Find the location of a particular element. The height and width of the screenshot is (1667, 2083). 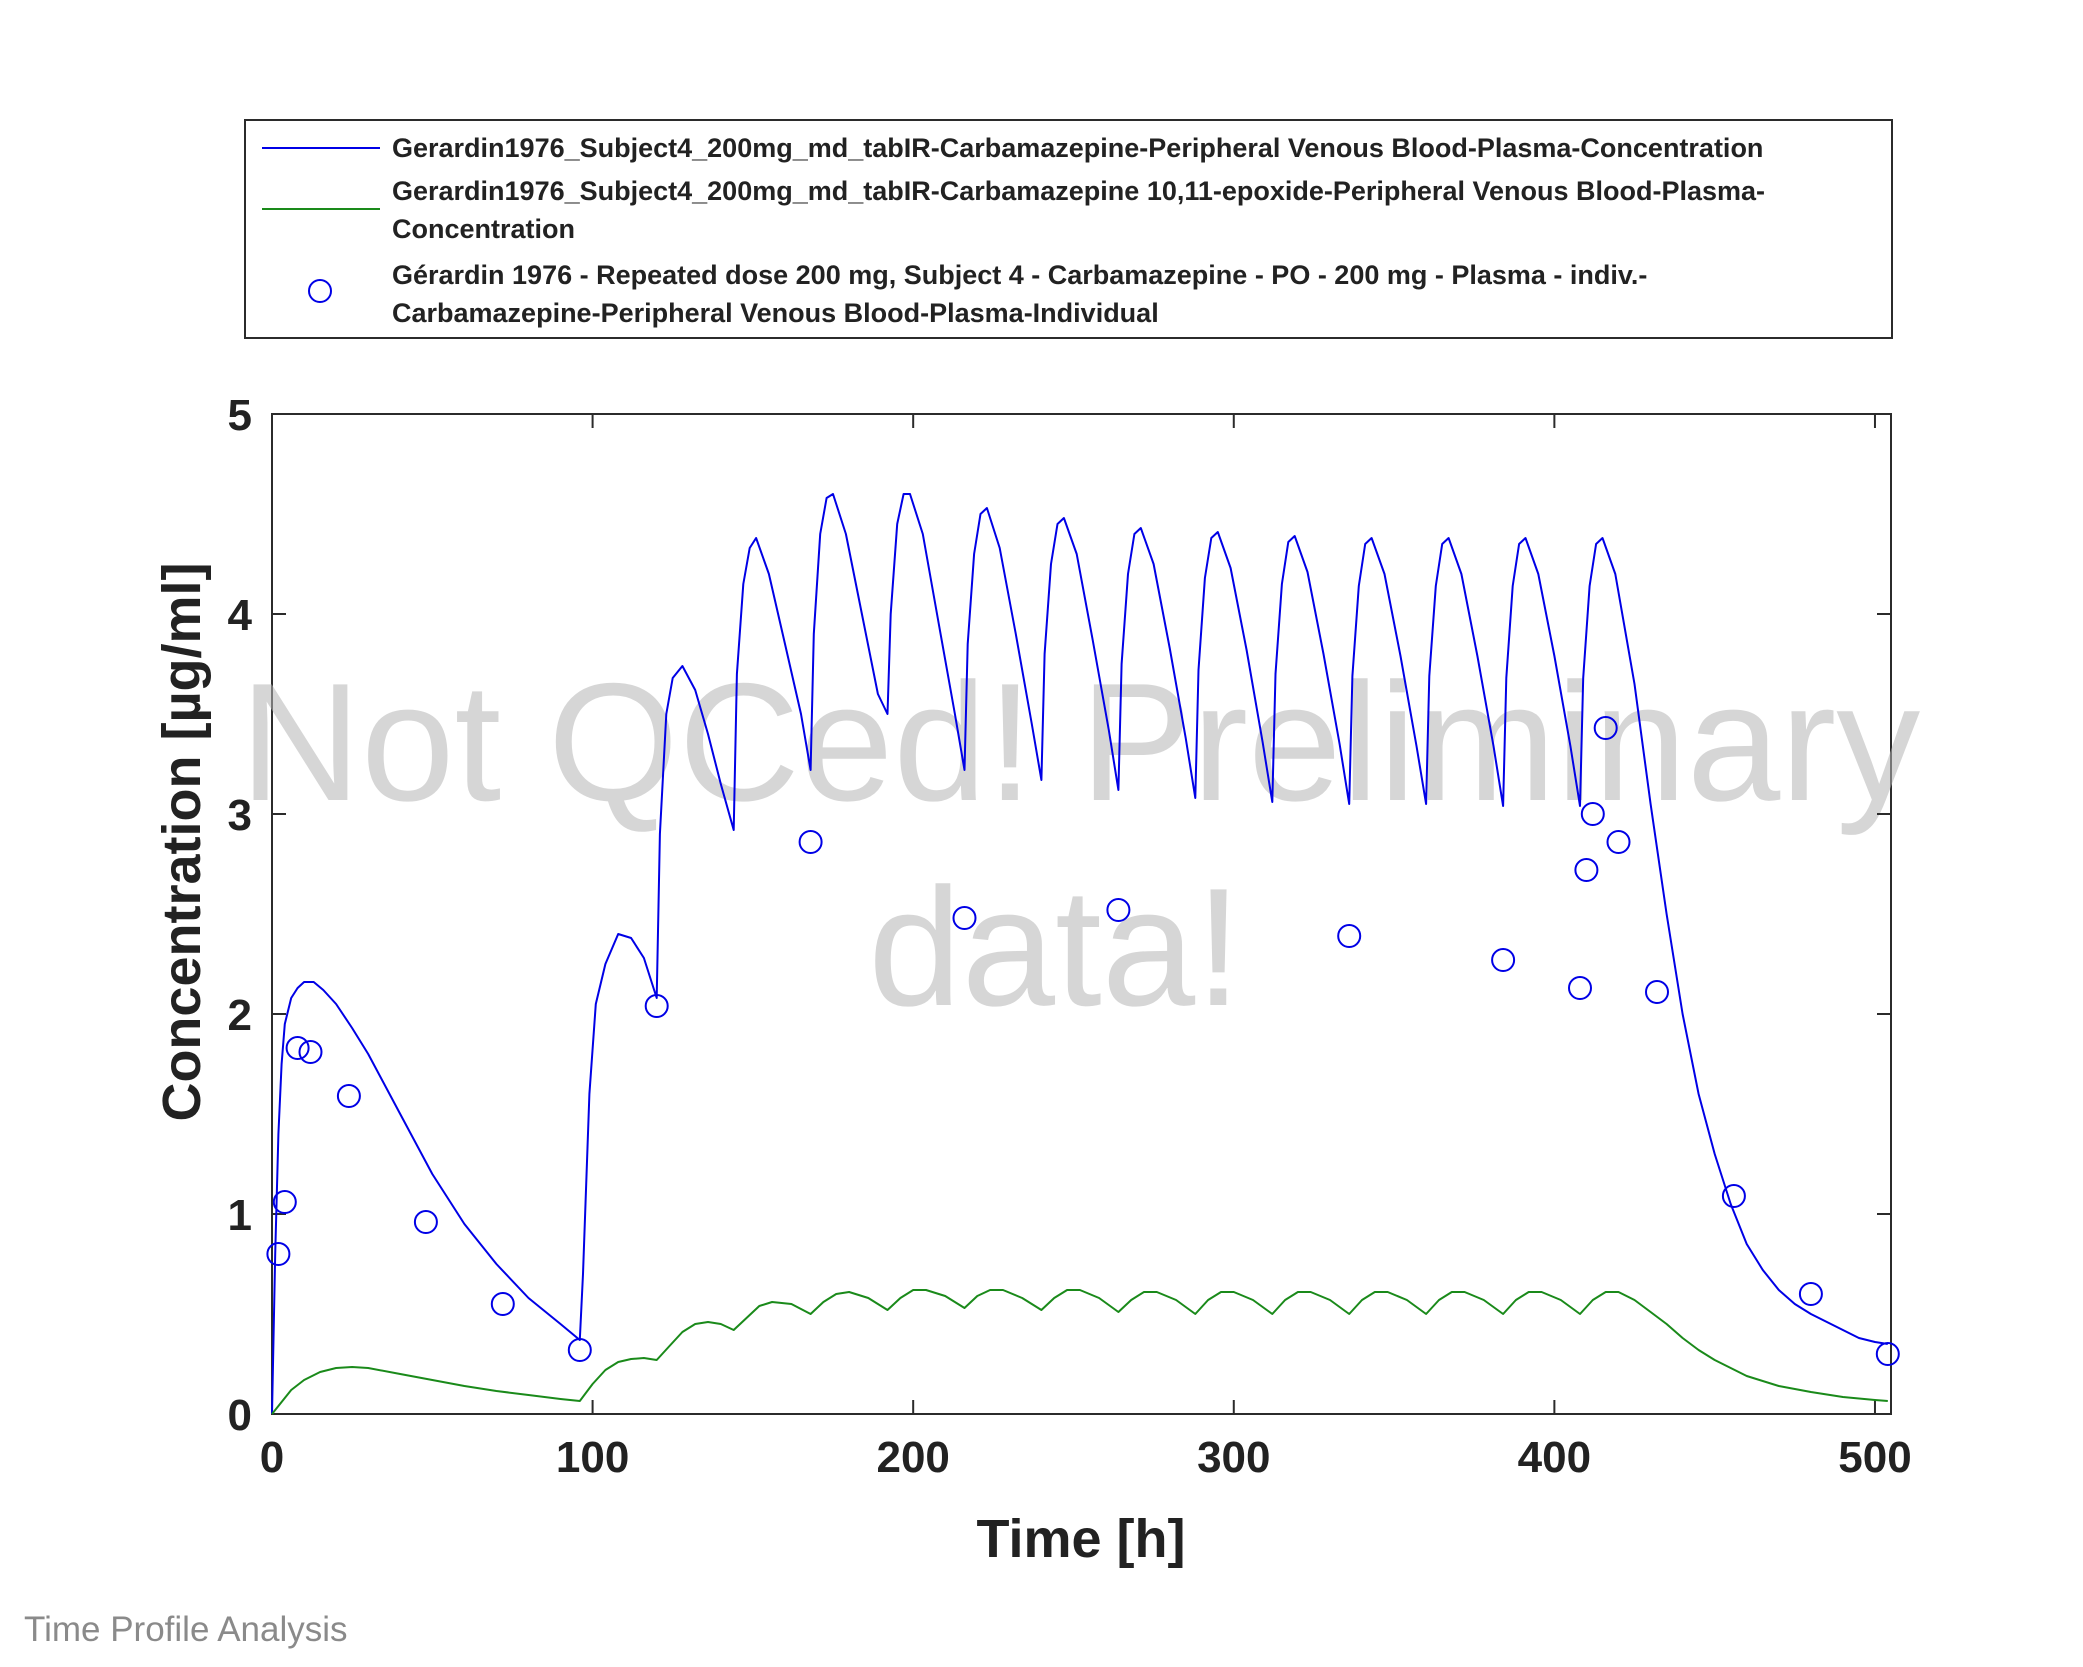

watermark-line2: data! is located at coordinates (1055, 947).